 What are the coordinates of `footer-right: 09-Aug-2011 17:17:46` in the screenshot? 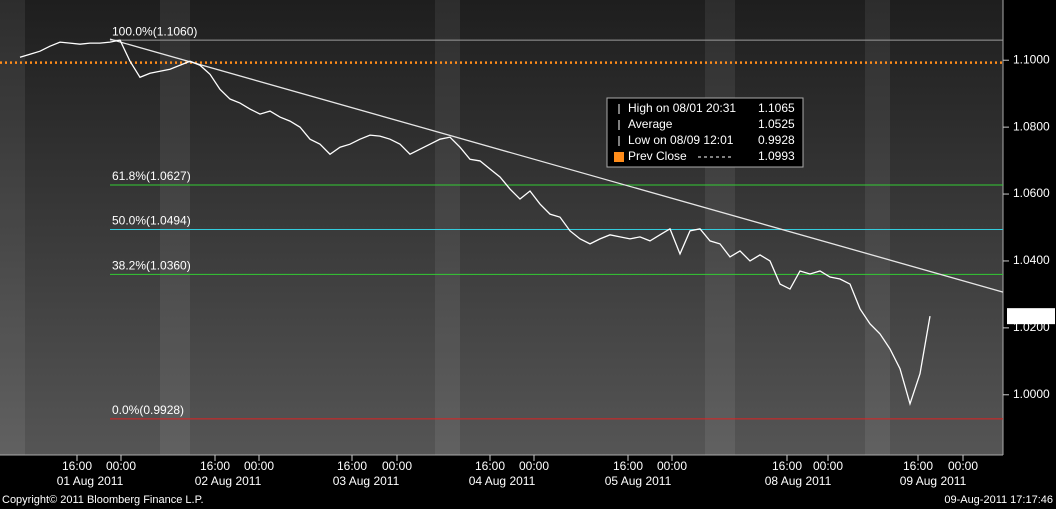 It's located at (998, 500).